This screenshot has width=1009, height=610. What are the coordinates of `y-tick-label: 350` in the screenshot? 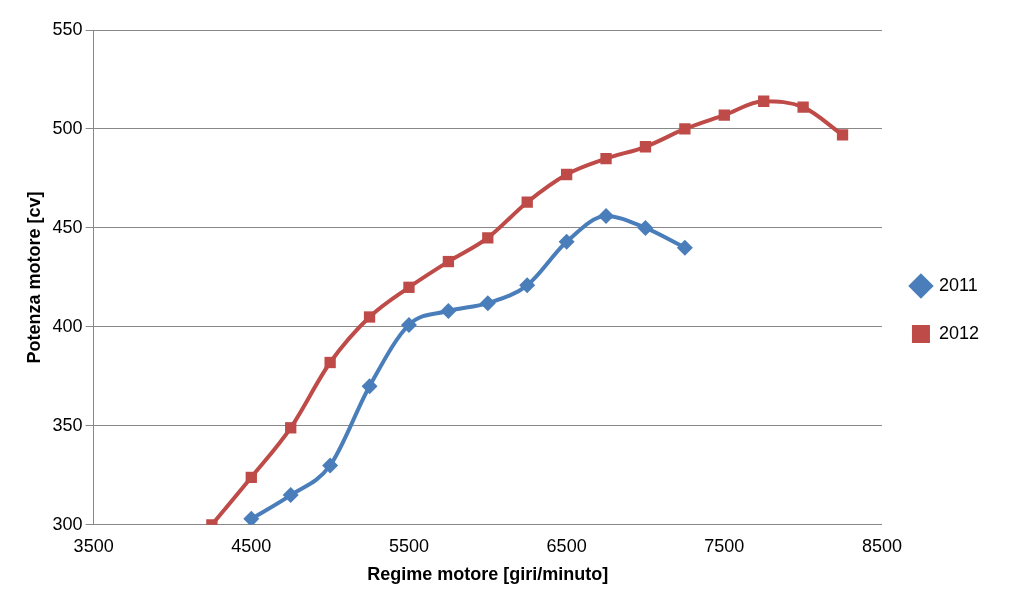 It's located at (67, 424).